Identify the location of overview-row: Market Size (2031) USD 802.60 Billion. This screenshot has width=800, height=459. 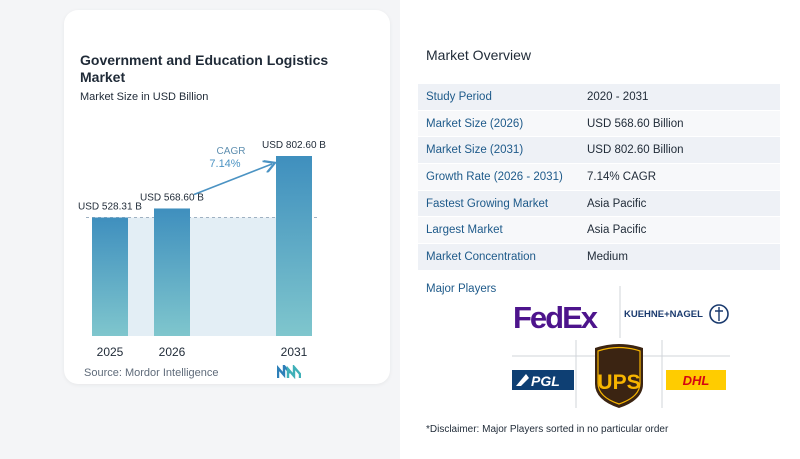
(599, 151).